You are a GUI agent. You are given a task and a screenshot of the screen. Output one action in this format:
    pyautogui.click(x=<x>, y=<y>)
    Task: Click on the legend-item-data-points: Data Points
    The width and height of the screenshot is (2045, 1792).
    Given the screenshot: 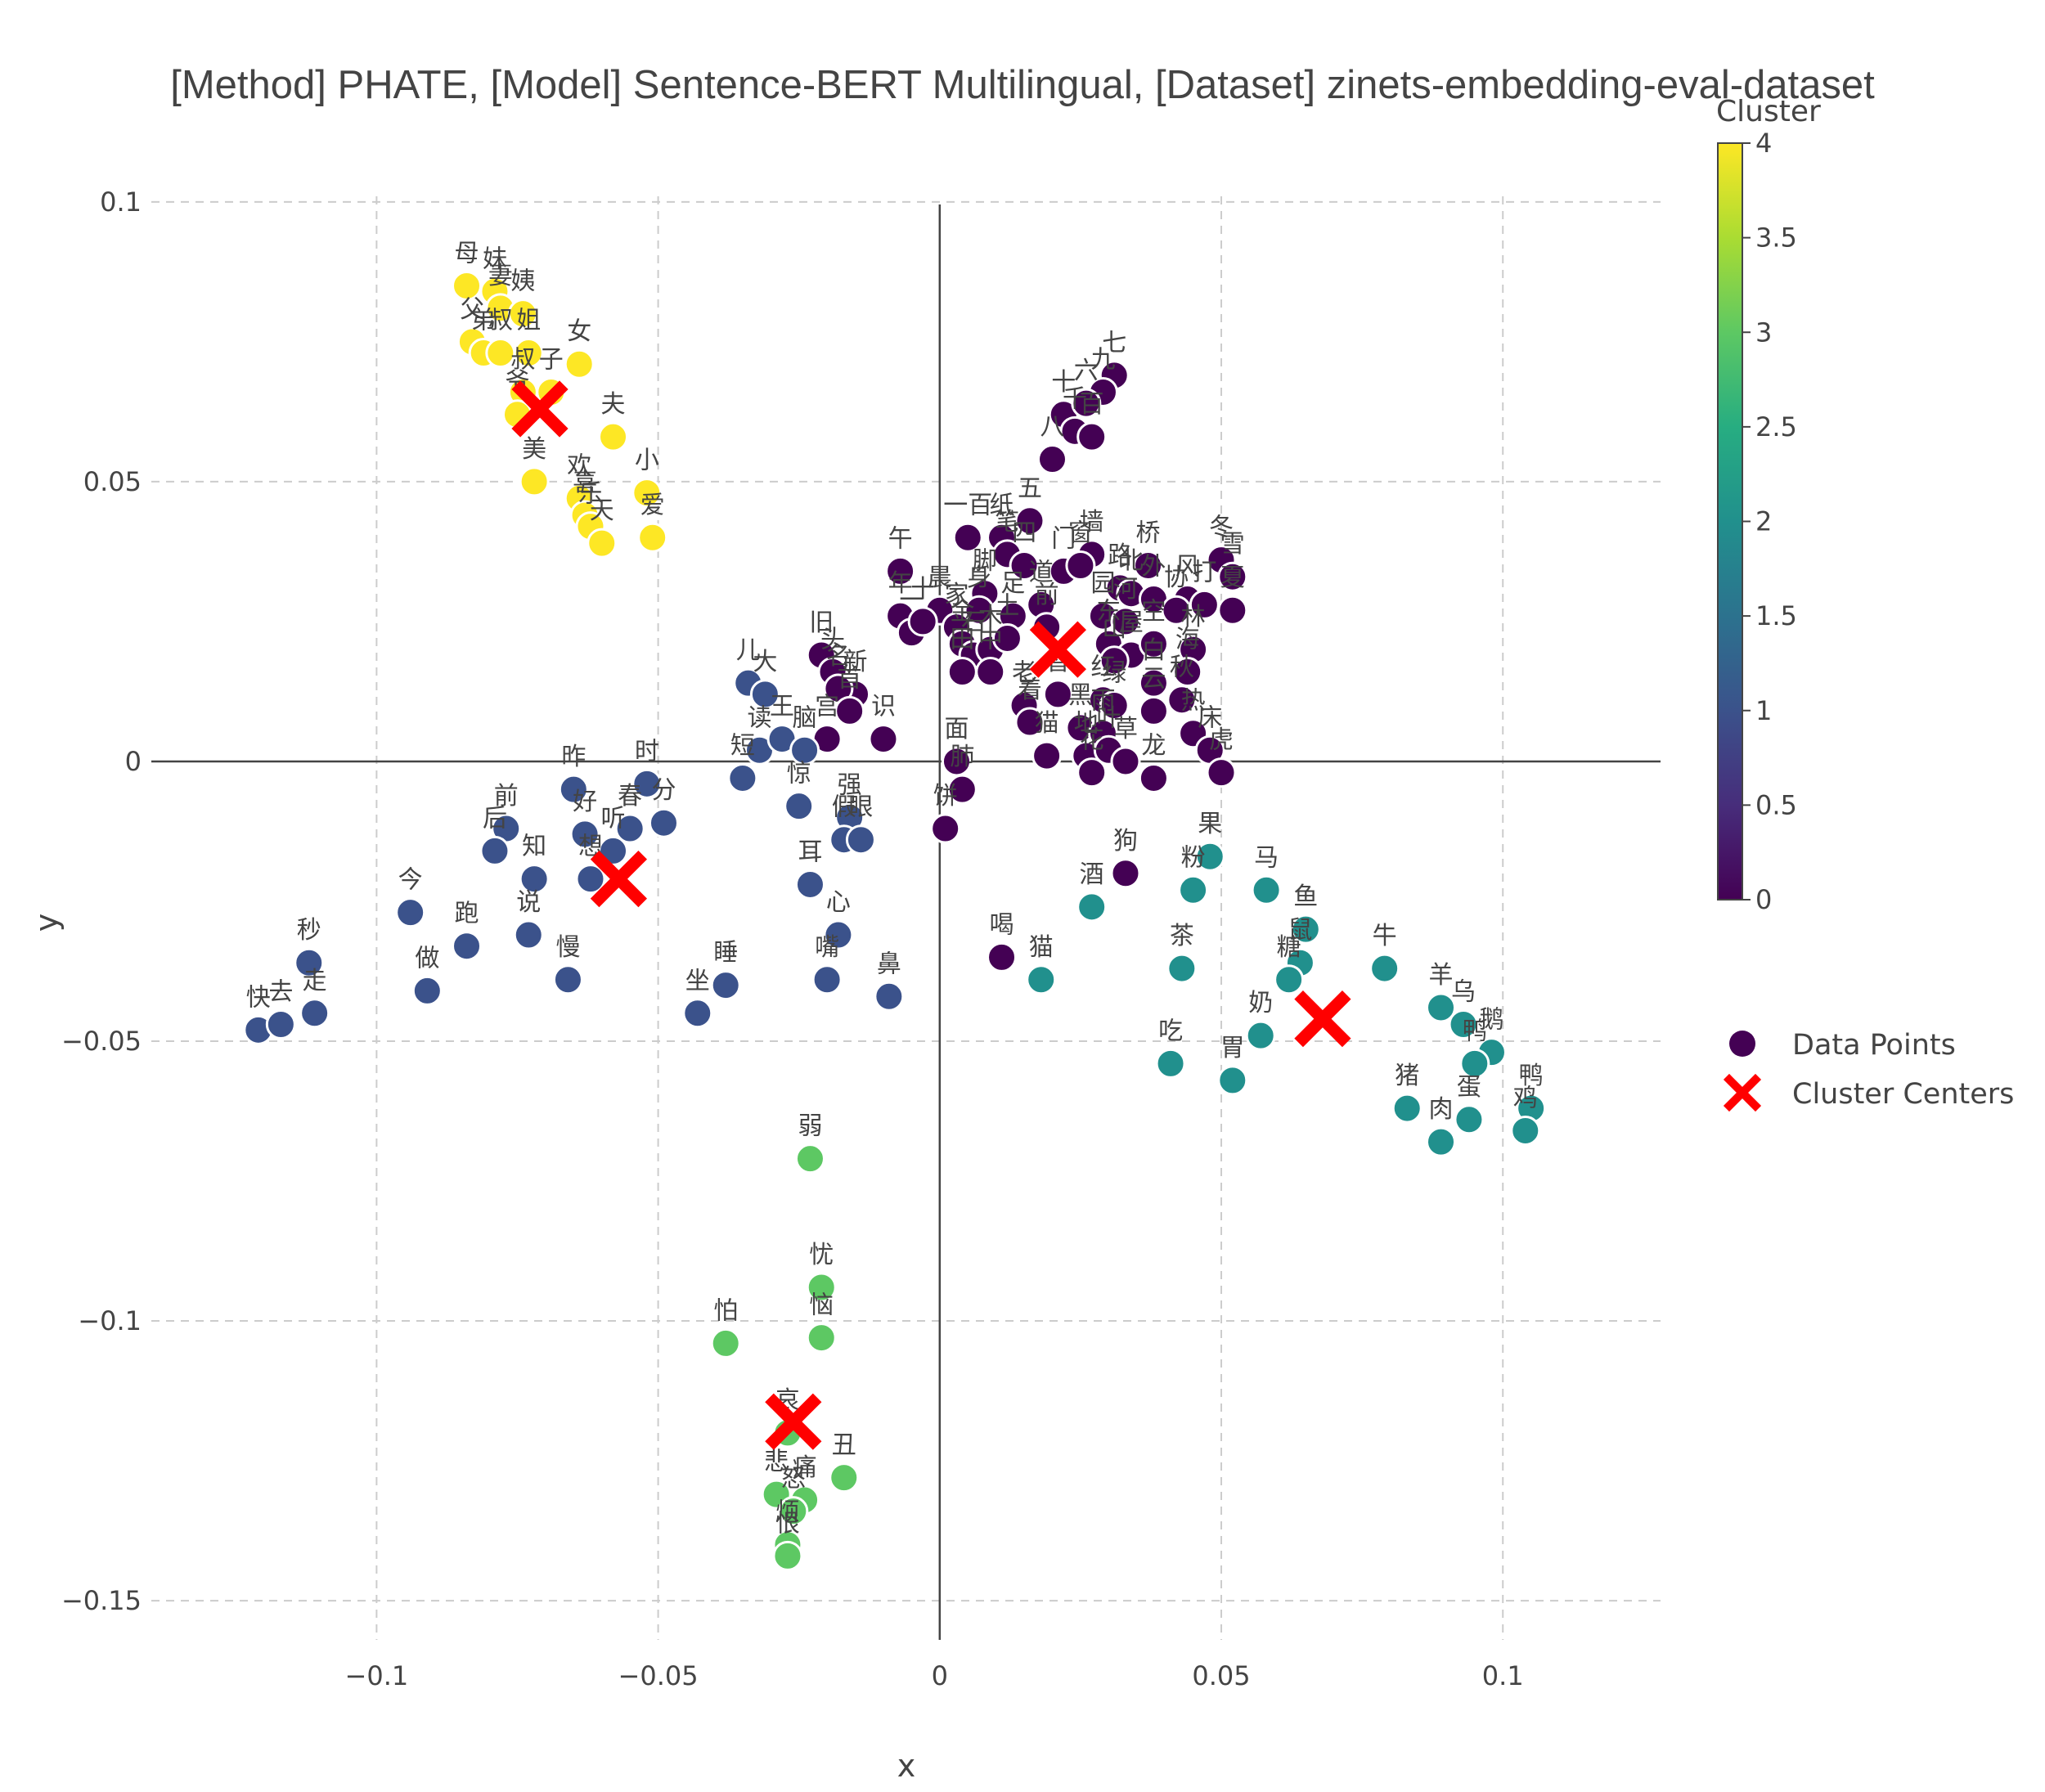 What is the action you would take?
    pyautogui.click(x=1842, y=1045)
    